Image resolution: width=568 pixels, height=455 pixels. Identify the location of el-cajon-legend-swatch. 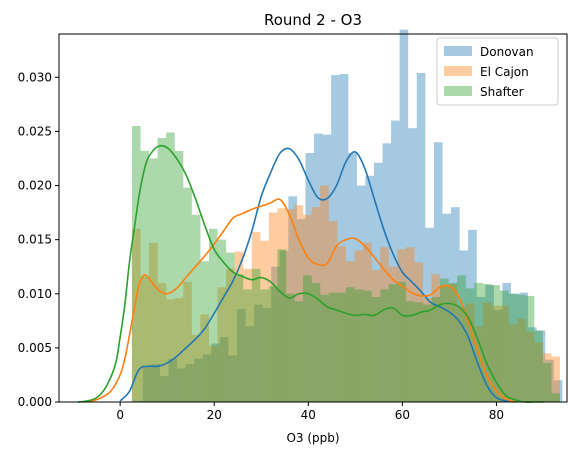
(458, 71).